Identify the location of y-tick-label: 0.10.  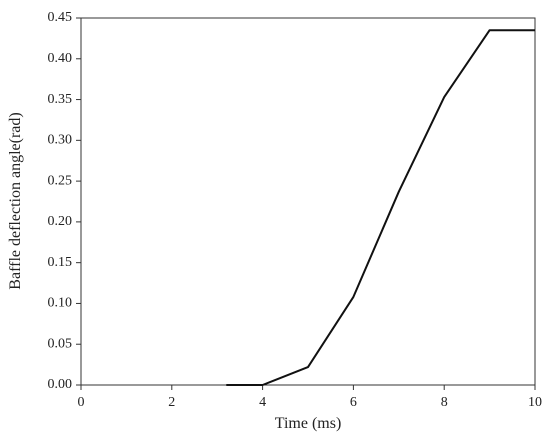
(60, 303).